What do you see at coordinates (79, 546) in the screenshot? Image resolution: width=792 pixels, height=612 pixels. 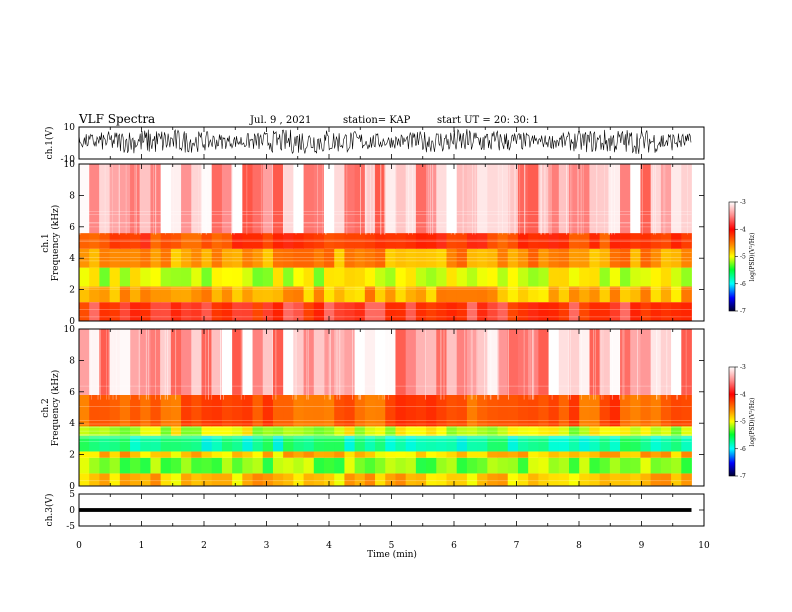 I see `x-tick-label: 0` at bounding box center [79, 546].